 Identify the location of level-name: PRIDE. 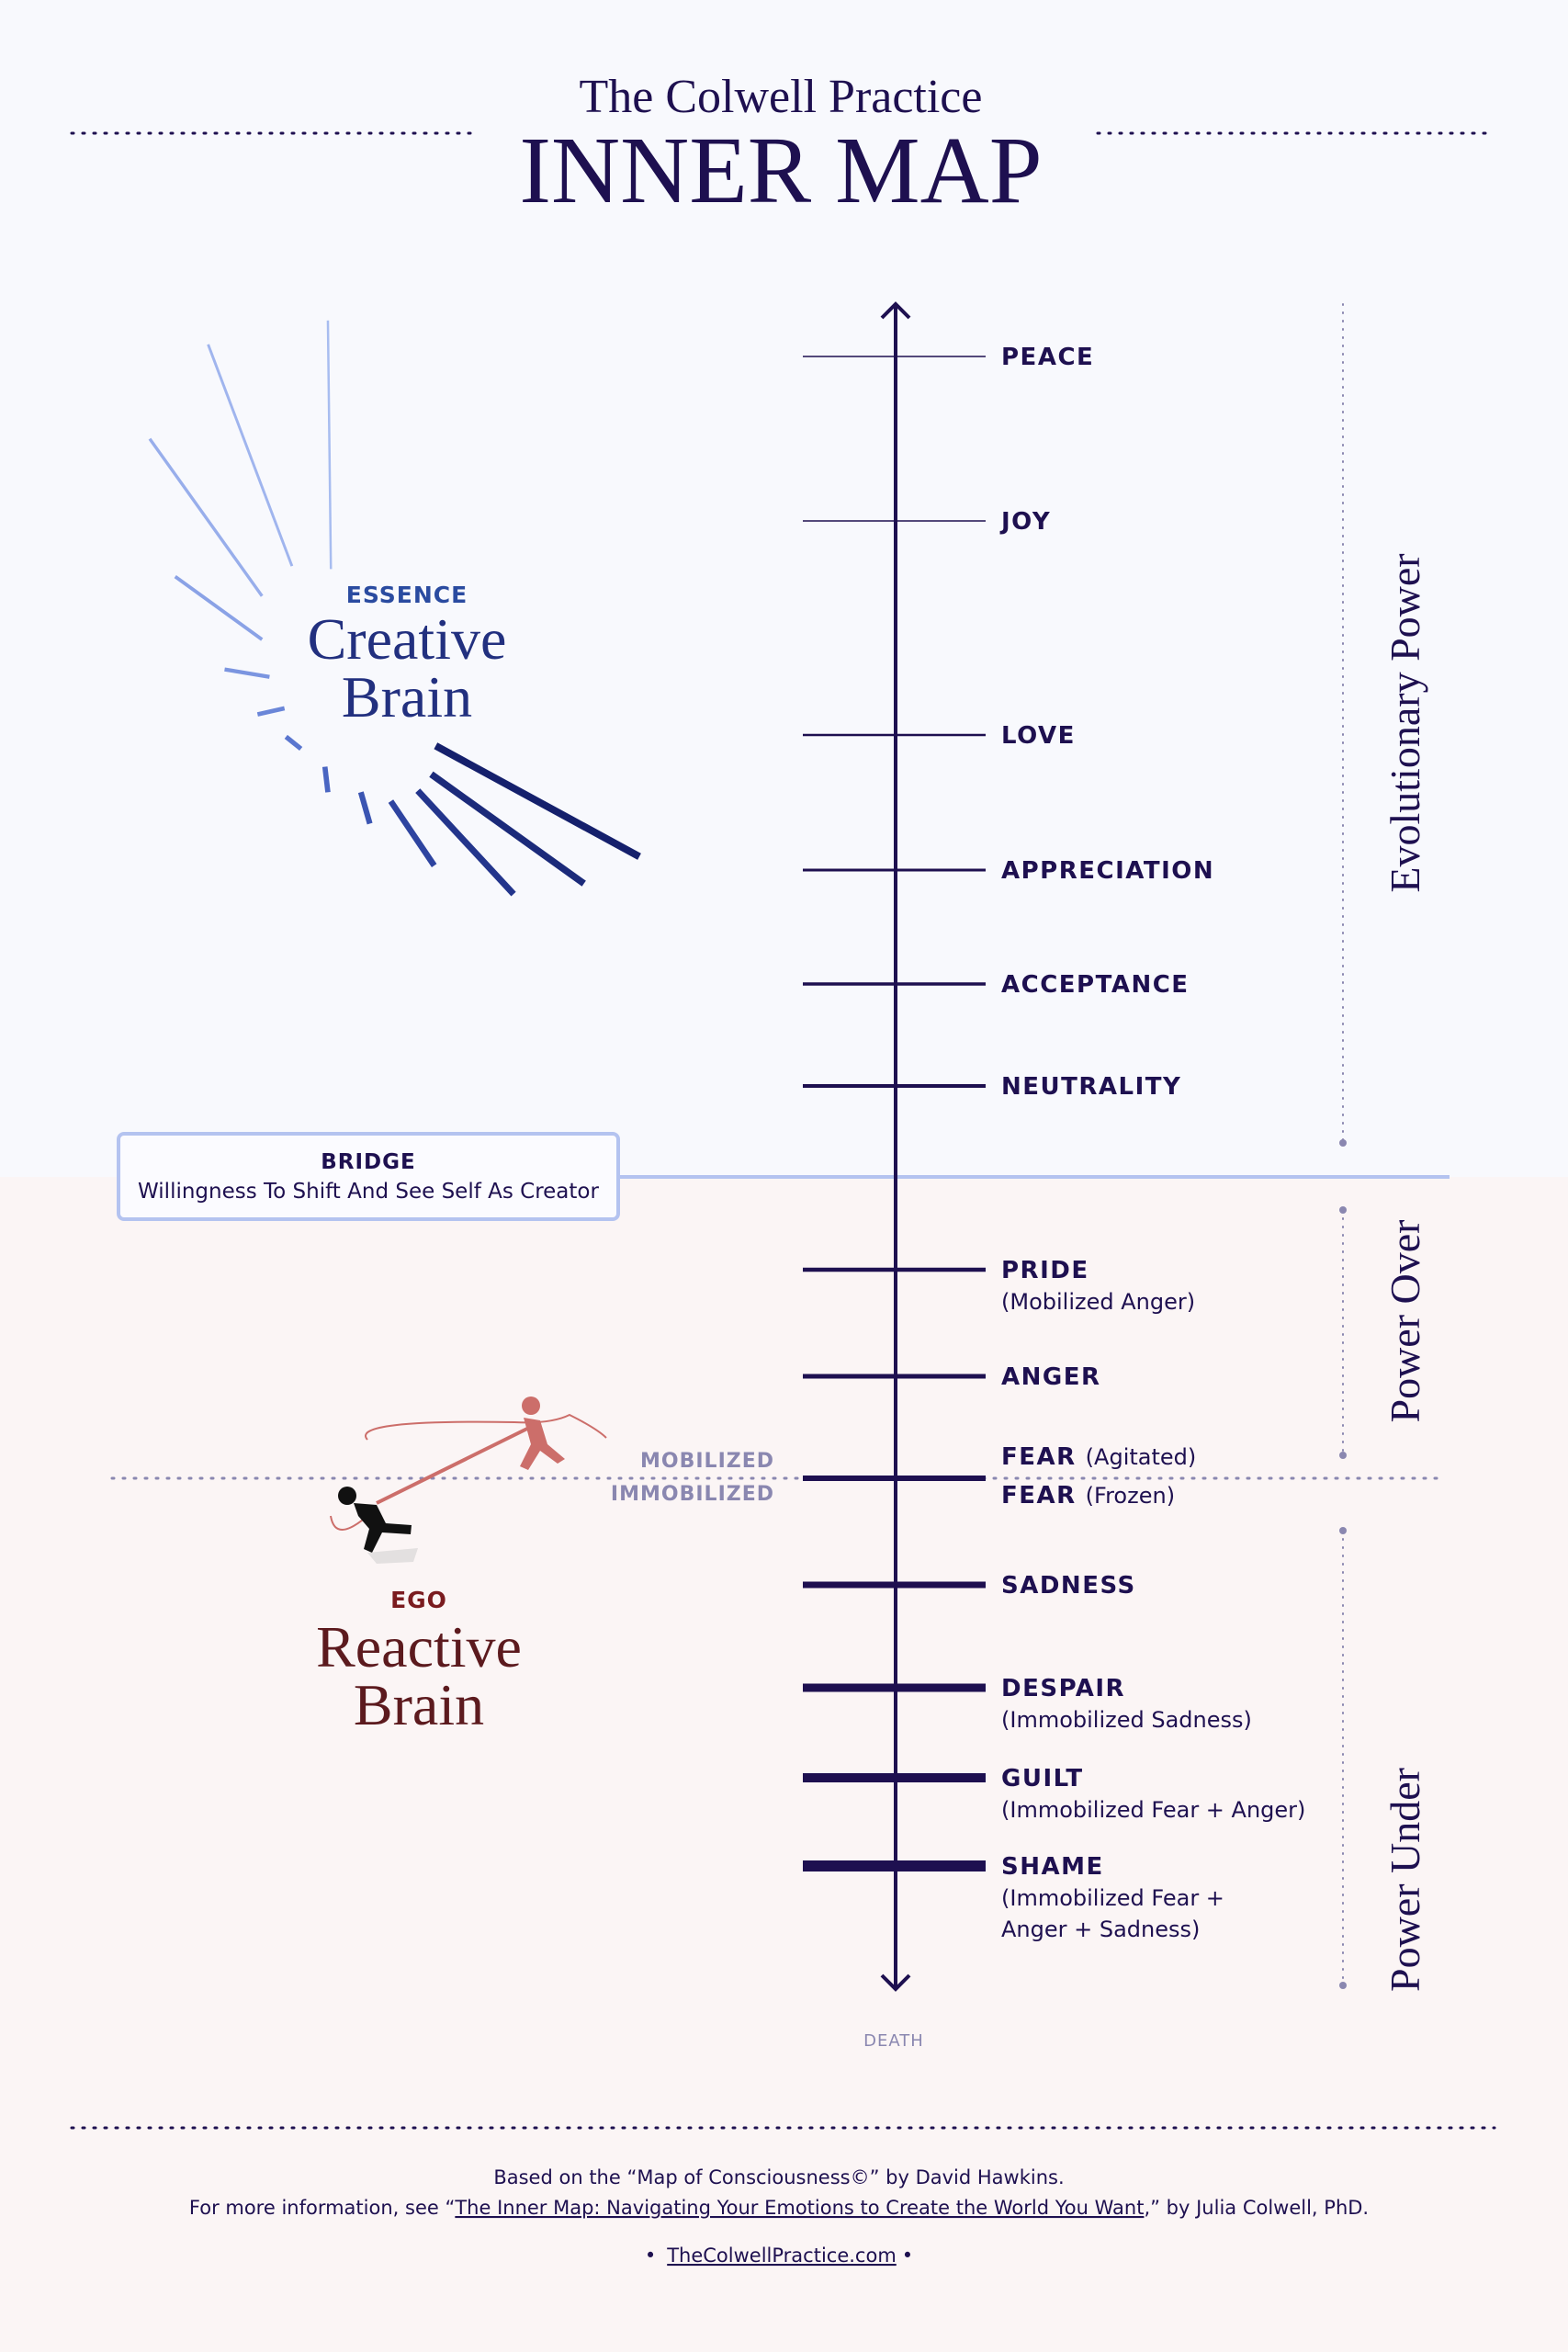
(1045, 1270).